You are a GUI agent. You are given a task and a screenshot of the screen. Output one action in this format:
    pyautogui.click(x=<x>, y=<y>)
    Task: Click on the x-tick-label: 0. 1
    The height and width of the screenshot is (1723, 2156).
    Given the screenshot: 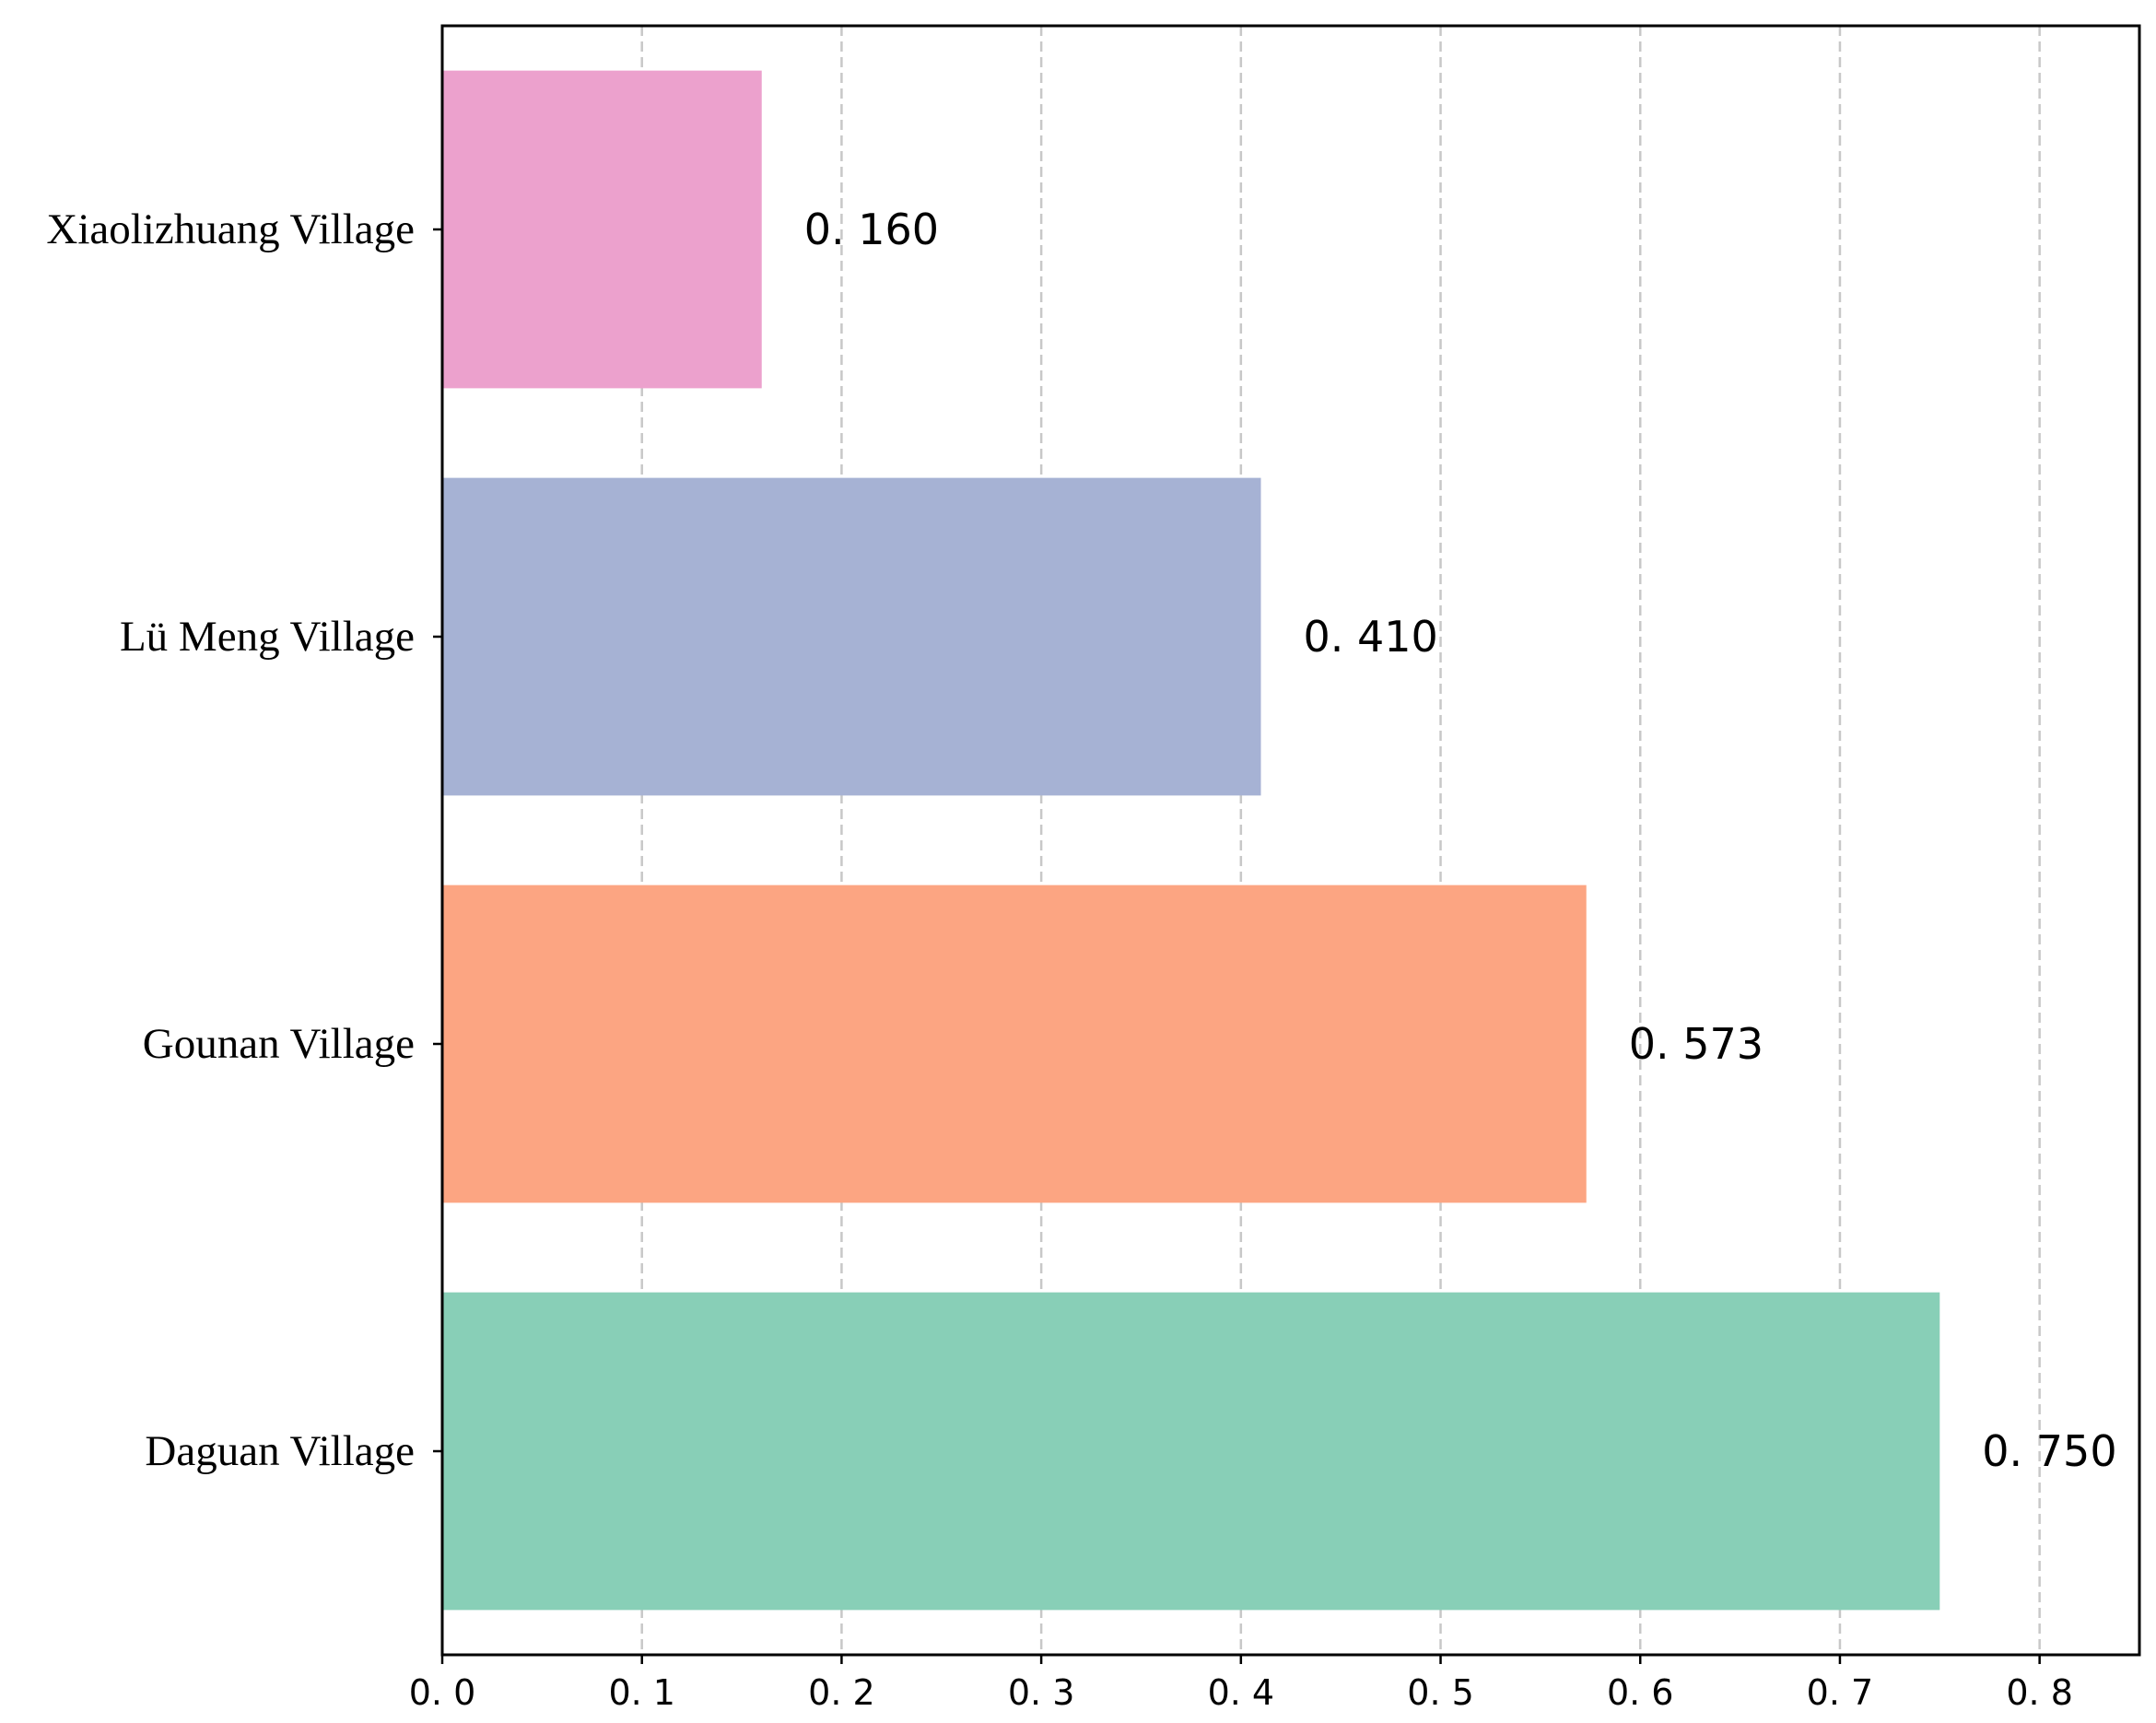 What is the action you would take?
    pyautogui.click(x=641, y=1692)
    